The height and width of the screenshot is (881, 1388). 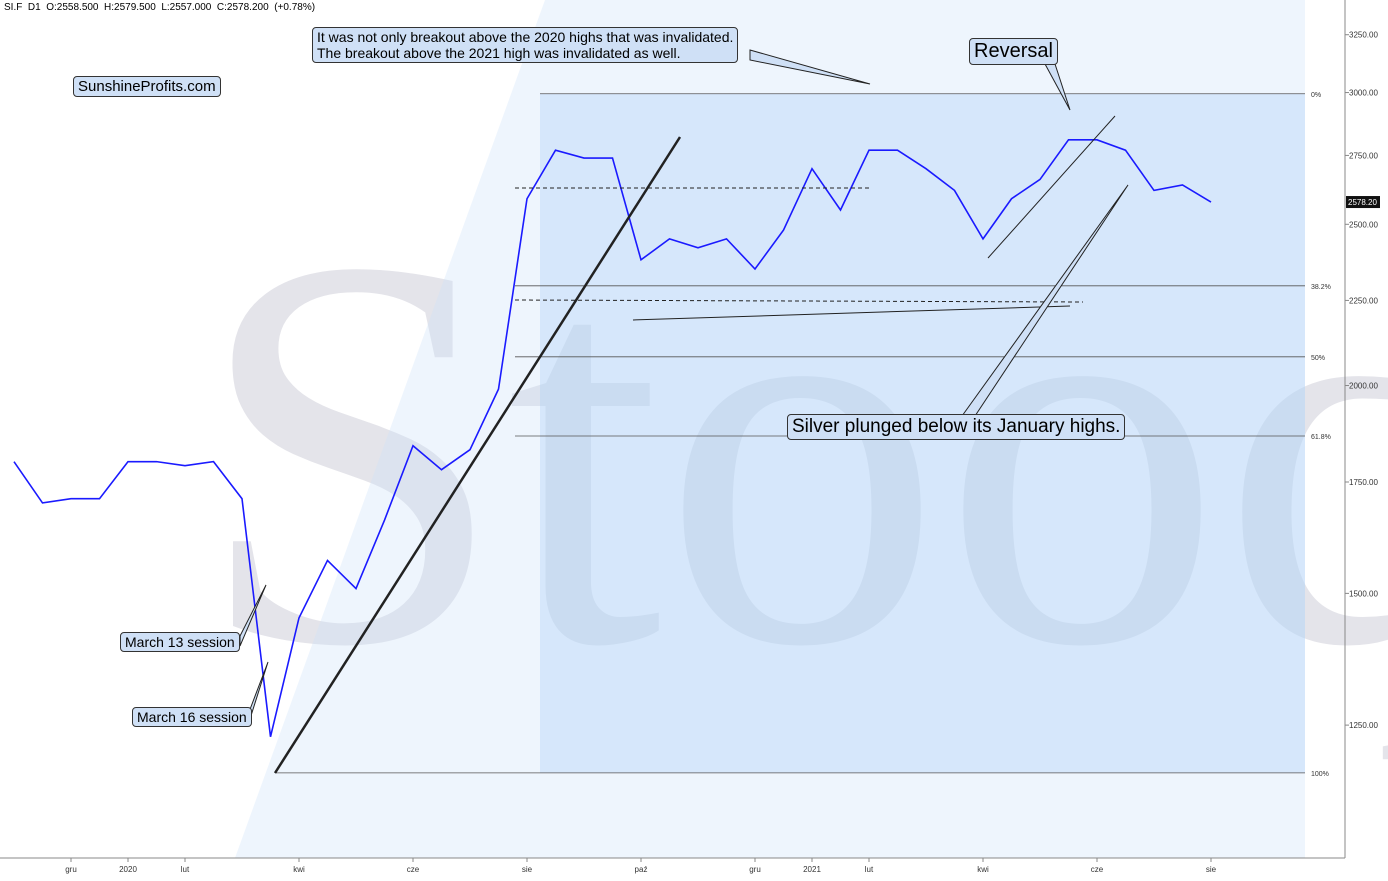 I want to click on price-marker, so click(x=1363, y=202).